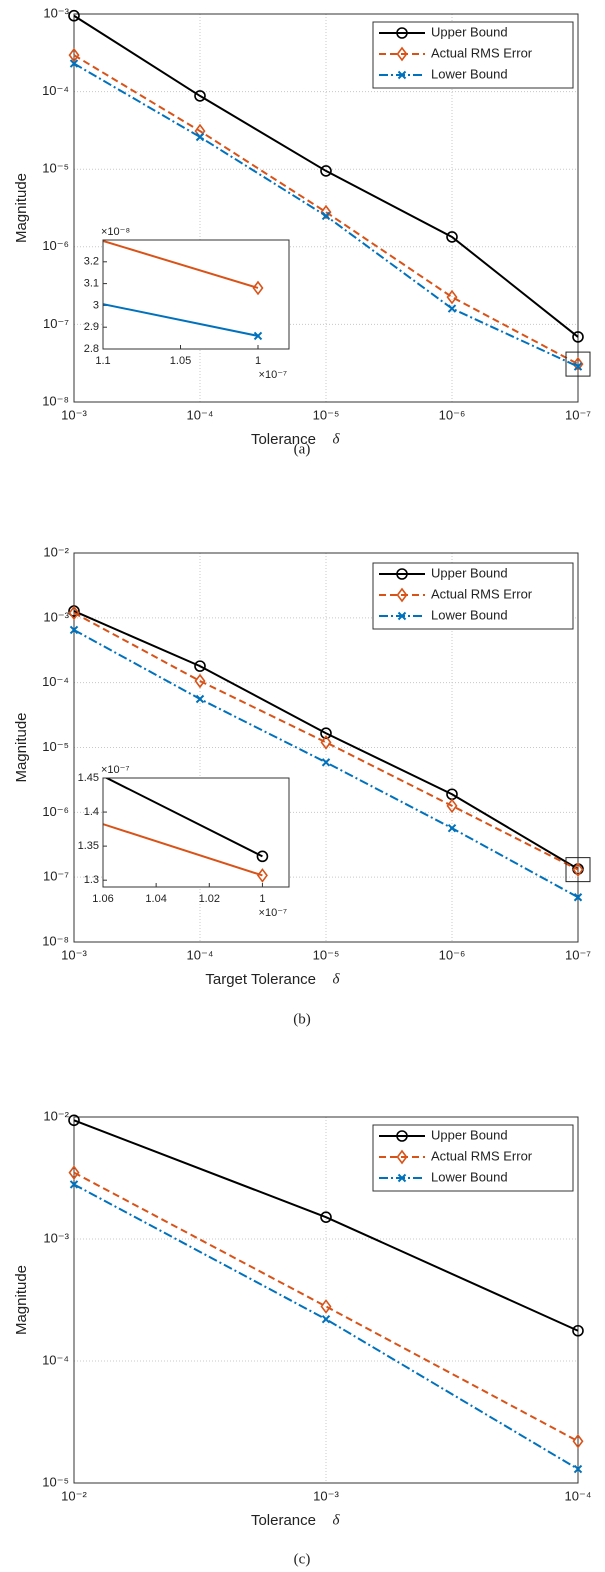 The image size is (605, 1572). What do you see at coordinates (115, 232) in the screenshot?
I see `inset-y-exponent: ×10⁻⁸` at bounding box center [115, 232].